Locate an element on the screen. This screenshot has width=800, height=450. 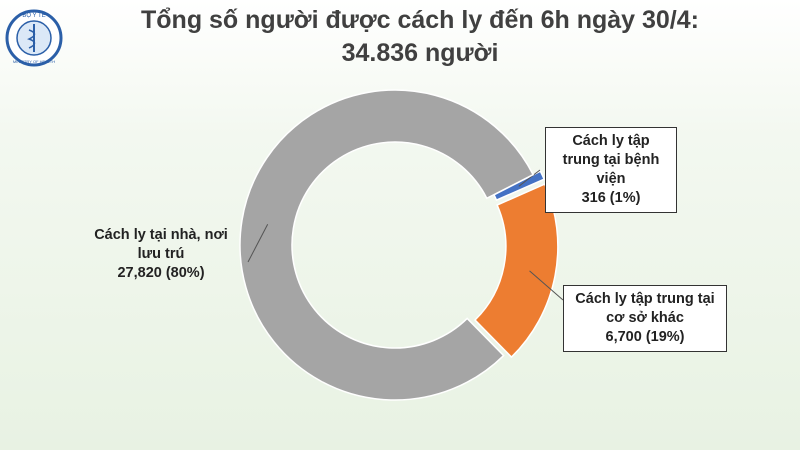
slice-label: Cách ly tập trung tại bệnh viện 316 (1%) is located at coordinates (611, 170).